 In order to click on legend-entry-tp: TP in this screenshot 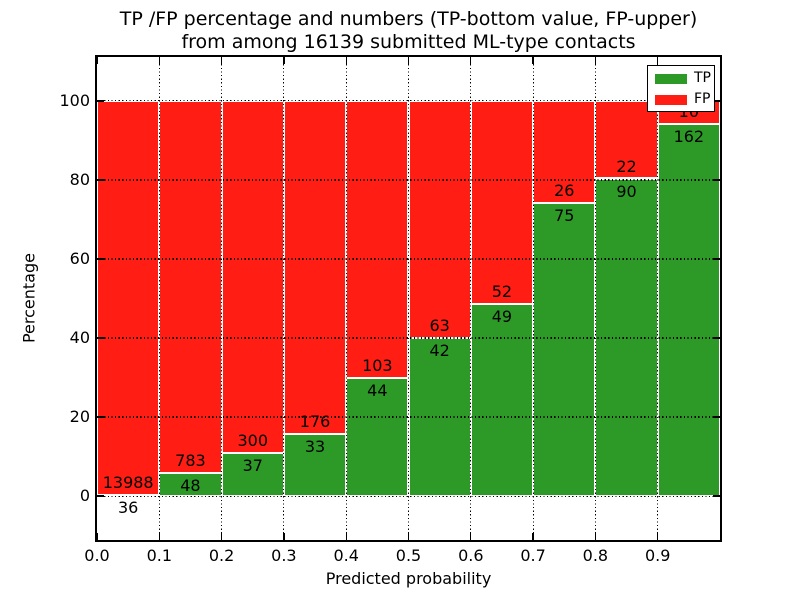, I will do `click(683, 78)`.